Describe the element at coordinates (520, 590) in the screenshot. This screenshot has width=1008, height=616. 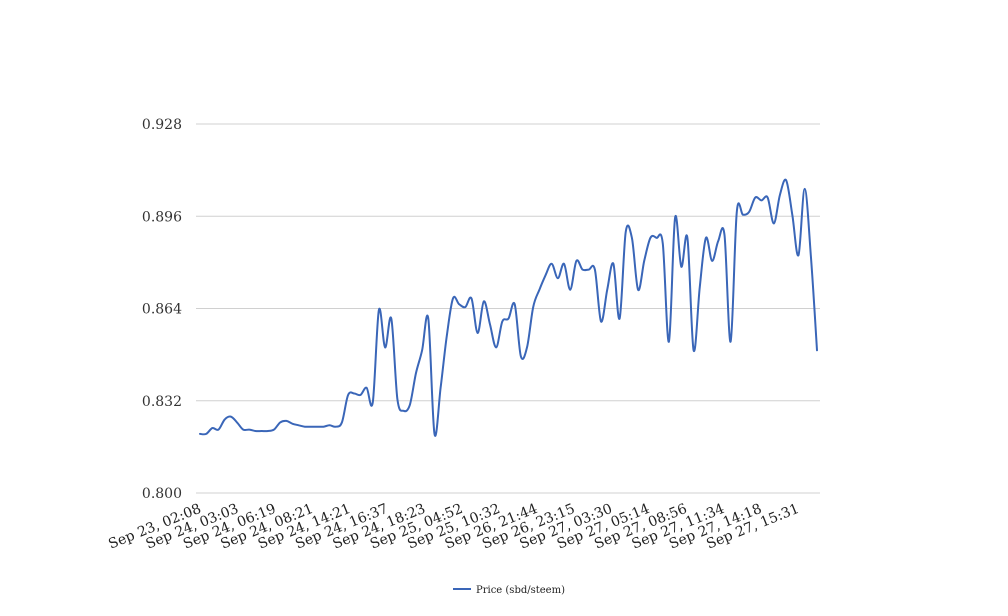
I see `legend-label: Price (sbd/steem)` at that location.